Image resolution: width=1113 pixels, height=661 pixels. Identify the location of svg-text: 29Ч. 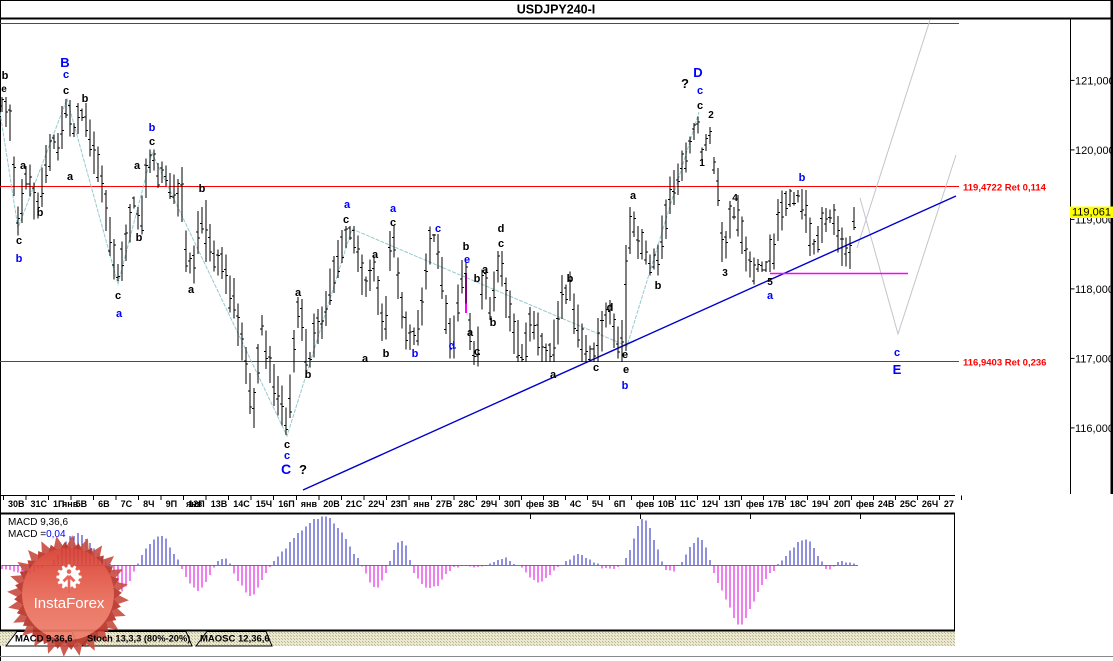
(489, 504).